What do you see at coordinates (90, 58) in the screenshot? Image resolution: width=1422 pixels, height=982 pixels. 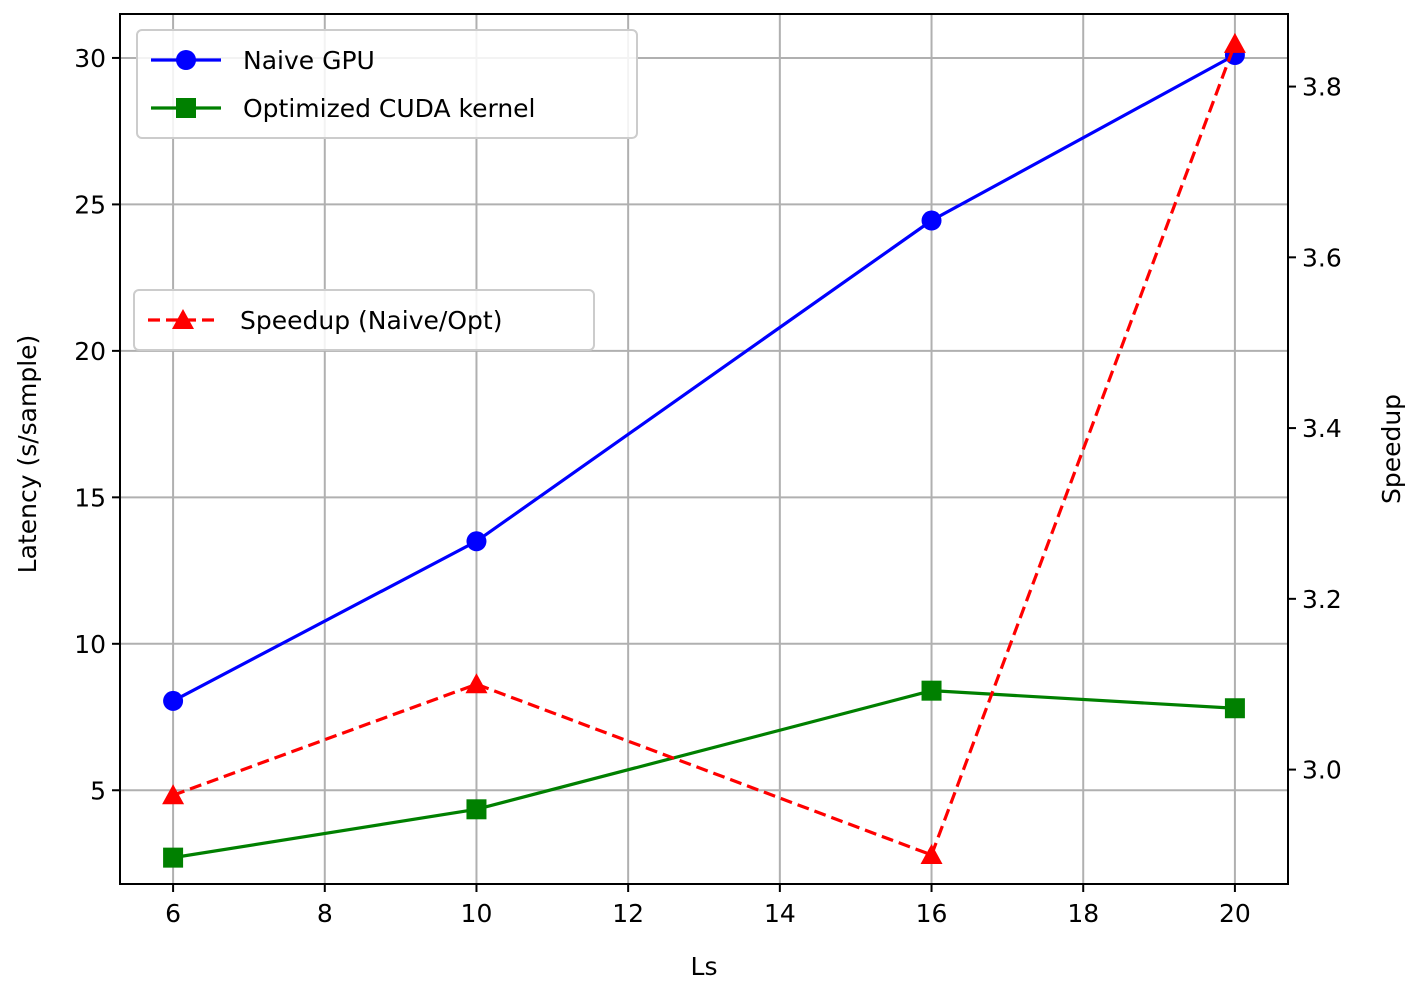 I see `y-left-tick-label: 30` at bounding box center [90, 58].